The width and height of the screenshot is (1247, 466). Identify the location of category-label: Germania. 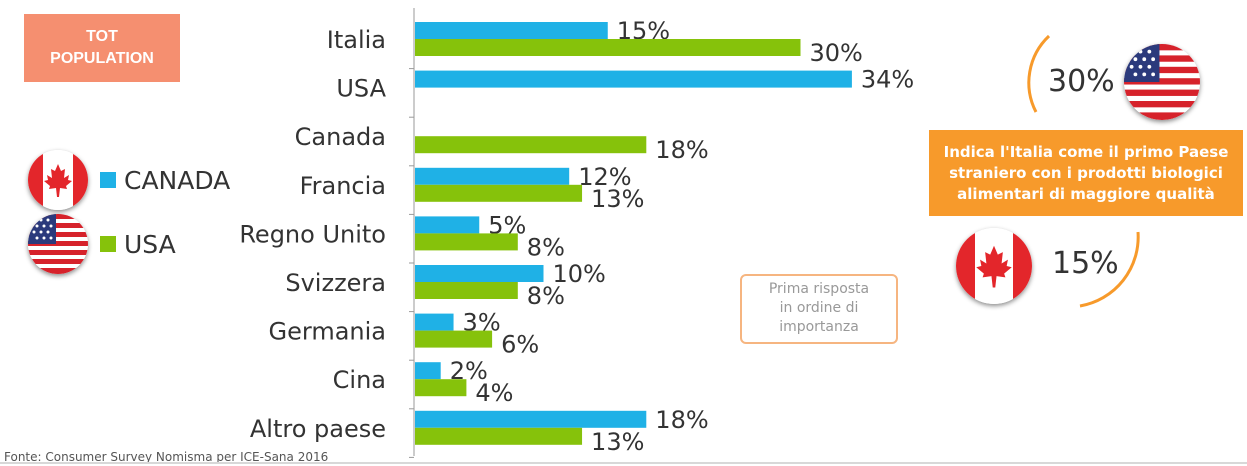
(327, 332).